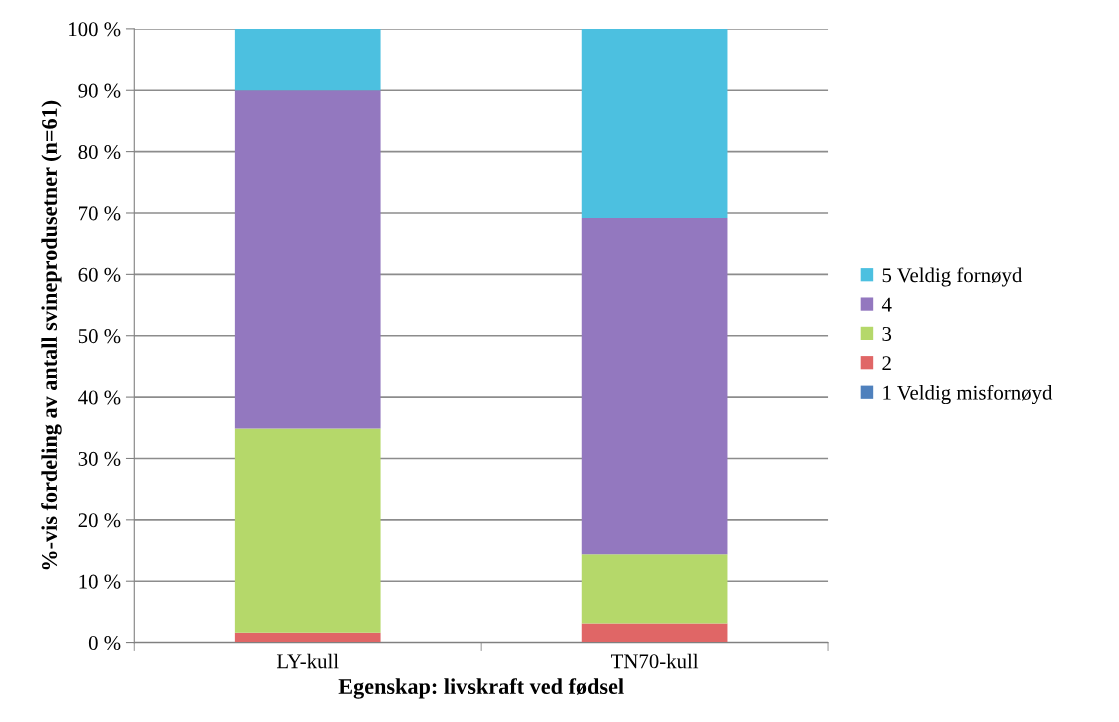  Describe the element at coordinates (100, 213) in the screenshot. I see `y-tick-label: 70 %` at that location.